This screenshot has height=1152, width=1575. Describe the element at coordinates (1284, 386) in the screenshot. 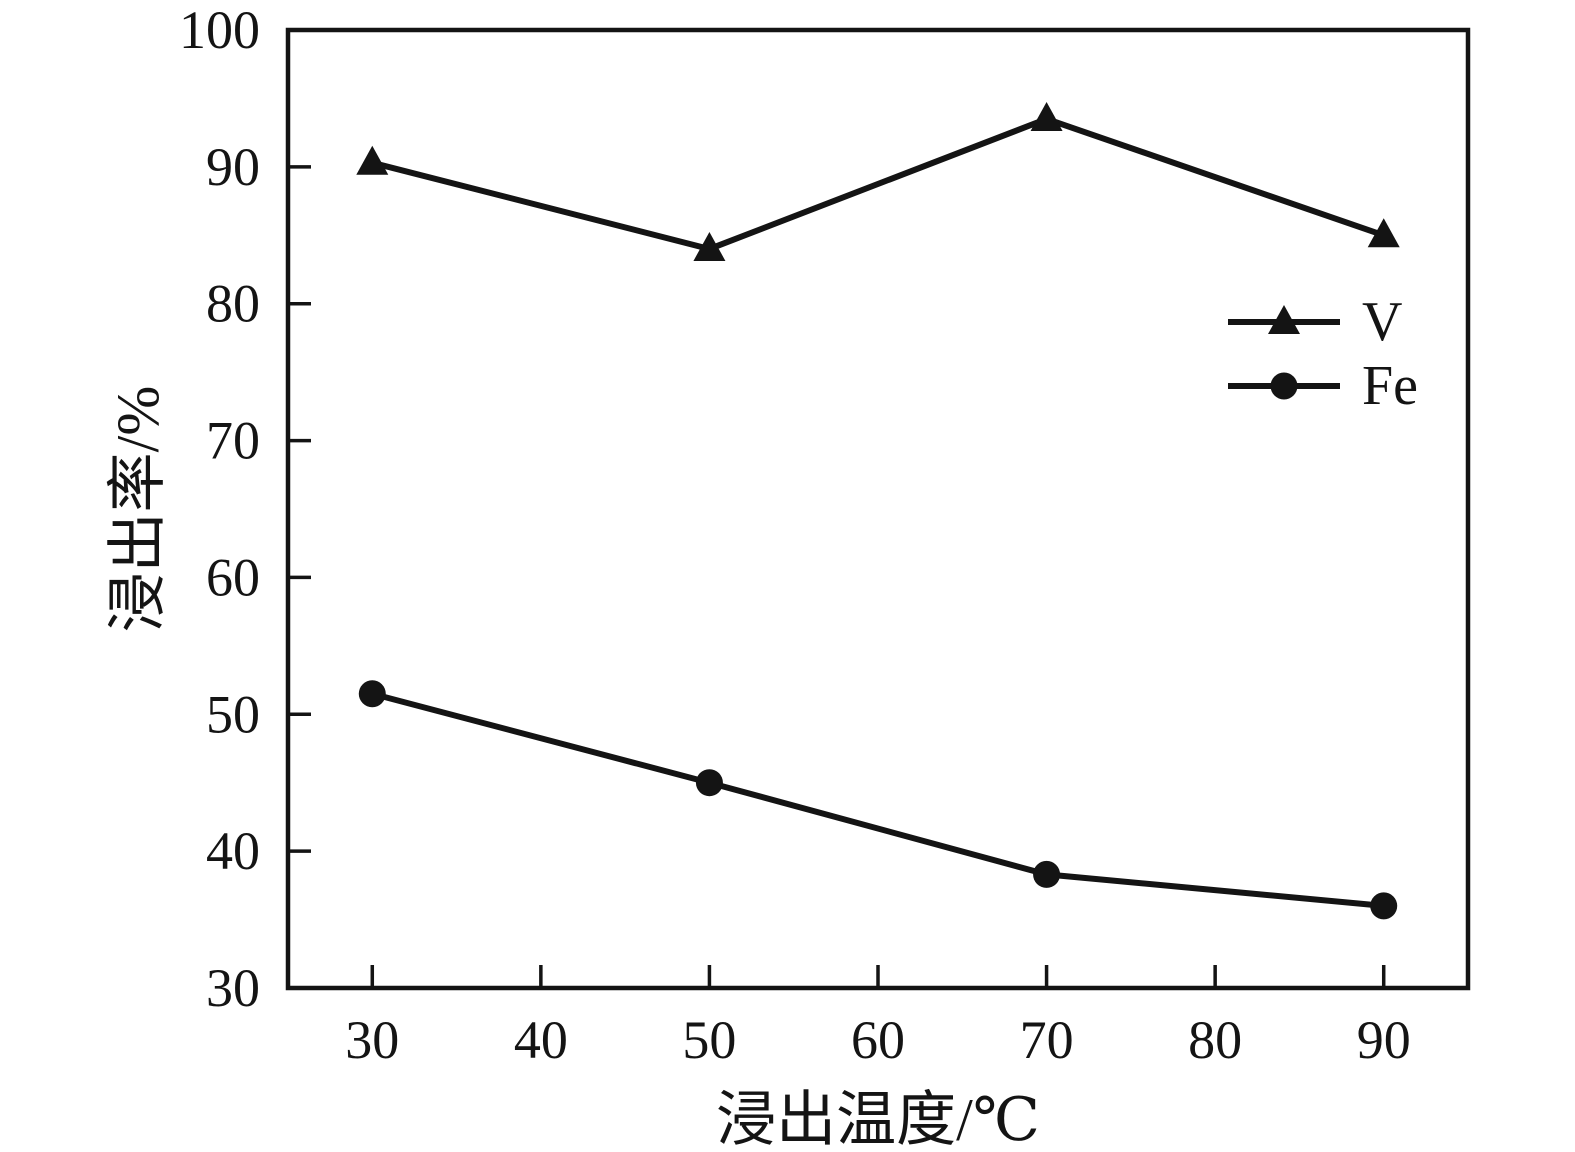

I see `legend-Fe-marker` at that location.